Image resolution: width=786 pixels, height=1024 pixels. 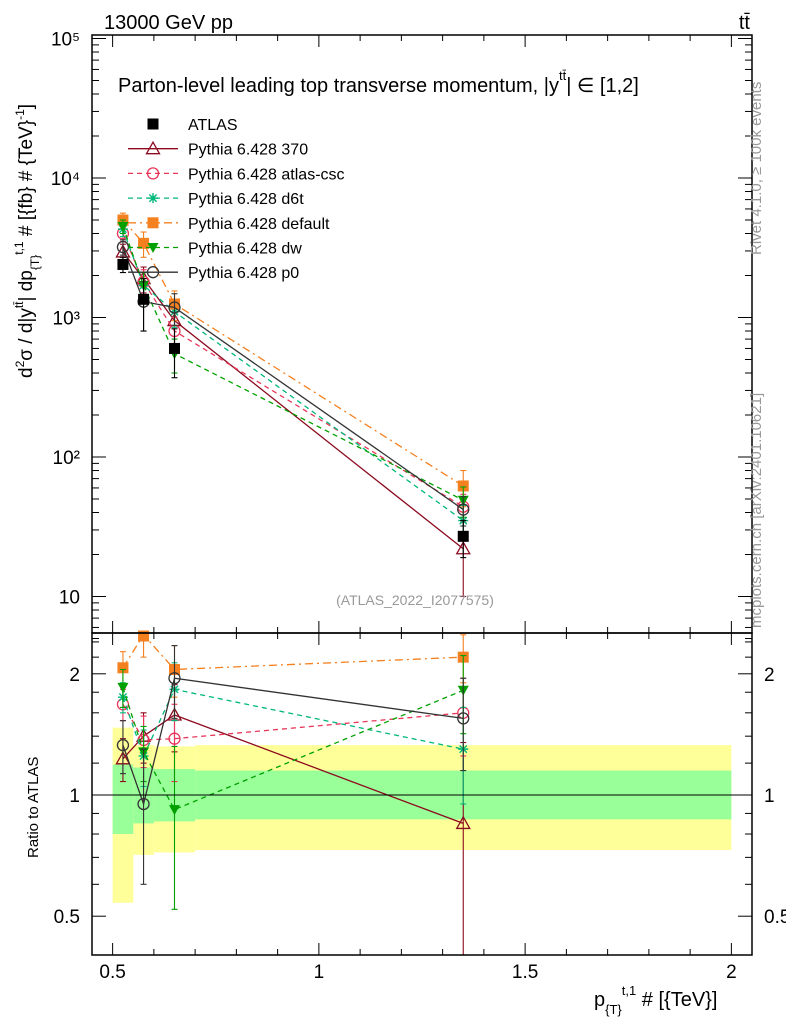 I want to click on legend-entry: ATLAS, so click(x=192, y=125).